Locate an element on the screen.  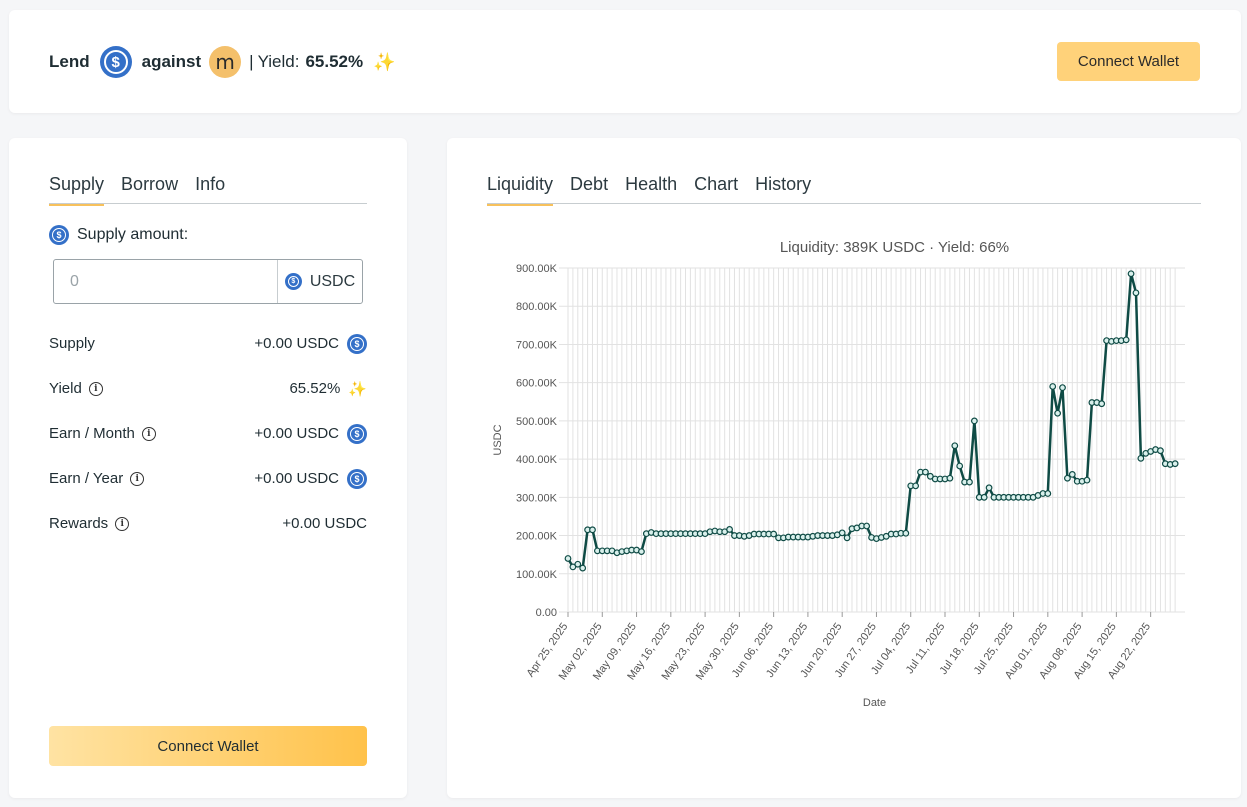
amount-unit: $ USDC is located at coordinates (319, 281).